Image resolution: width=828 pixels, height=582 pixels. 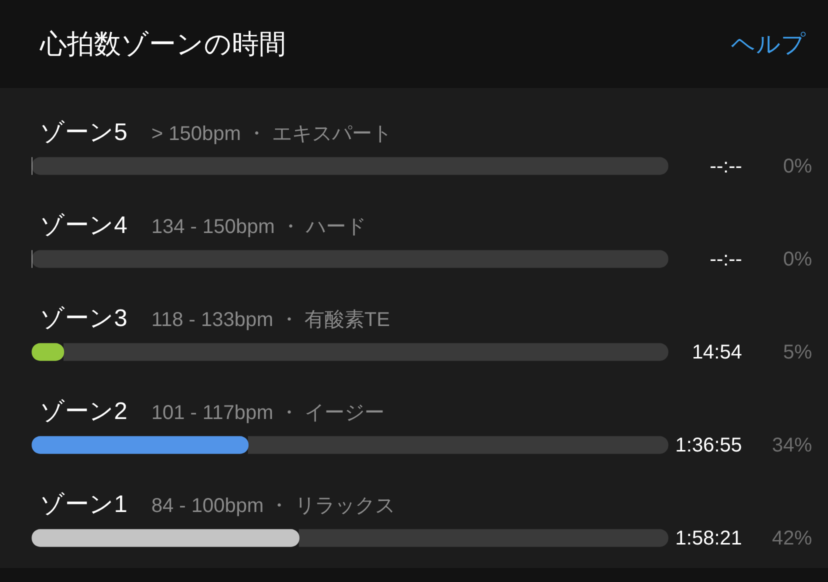 What do you see at coordinates (84, 132) in the screenshot?
I see `y-tick-label: ゾーン5` at bounding box center [84, 132].